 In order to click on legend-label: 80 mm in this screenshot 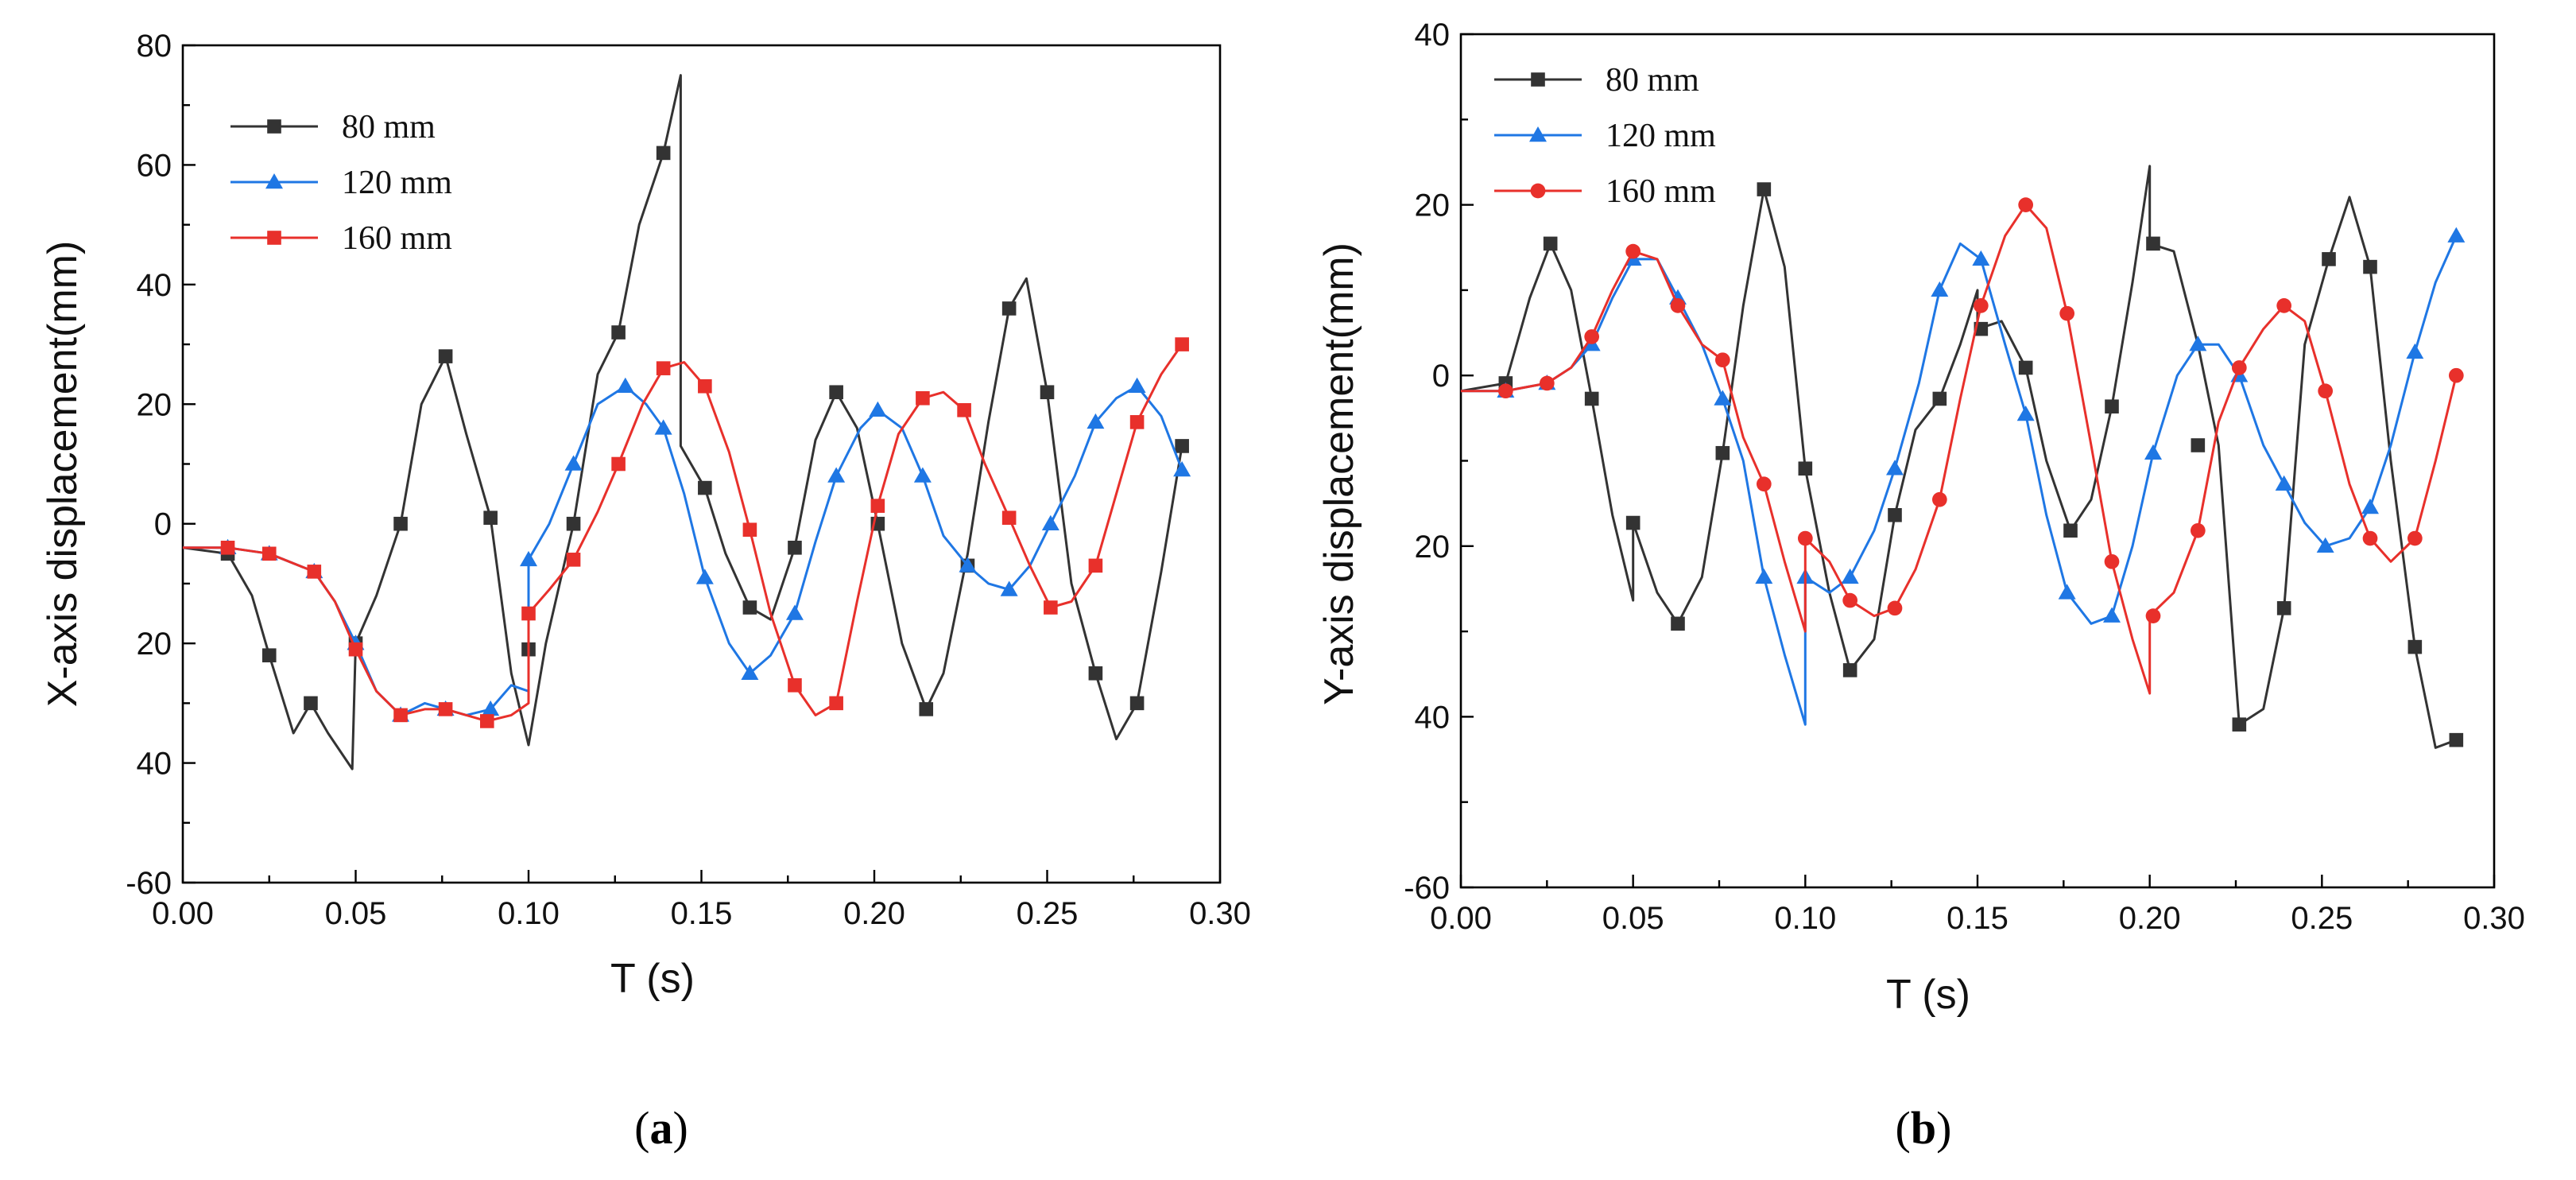, I will do `click(1653, 80)`.